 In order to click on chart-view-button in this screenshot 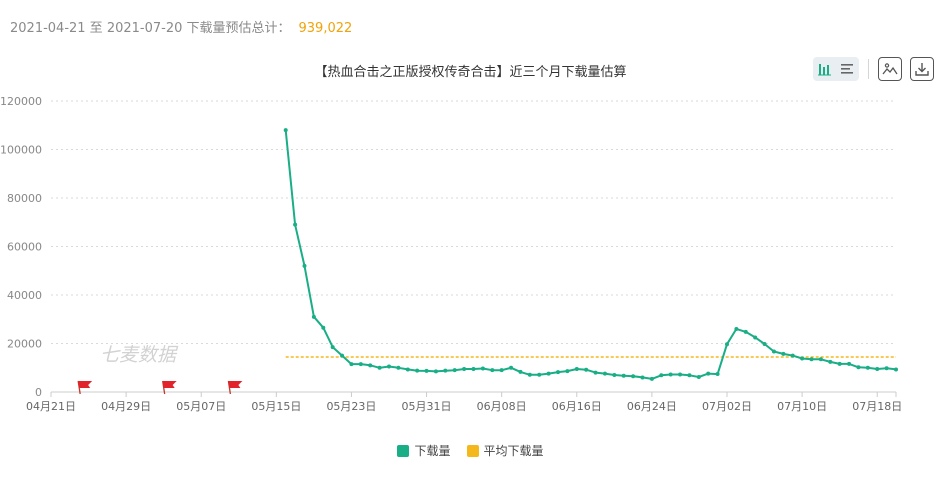, I will do `click(825, 69)`.